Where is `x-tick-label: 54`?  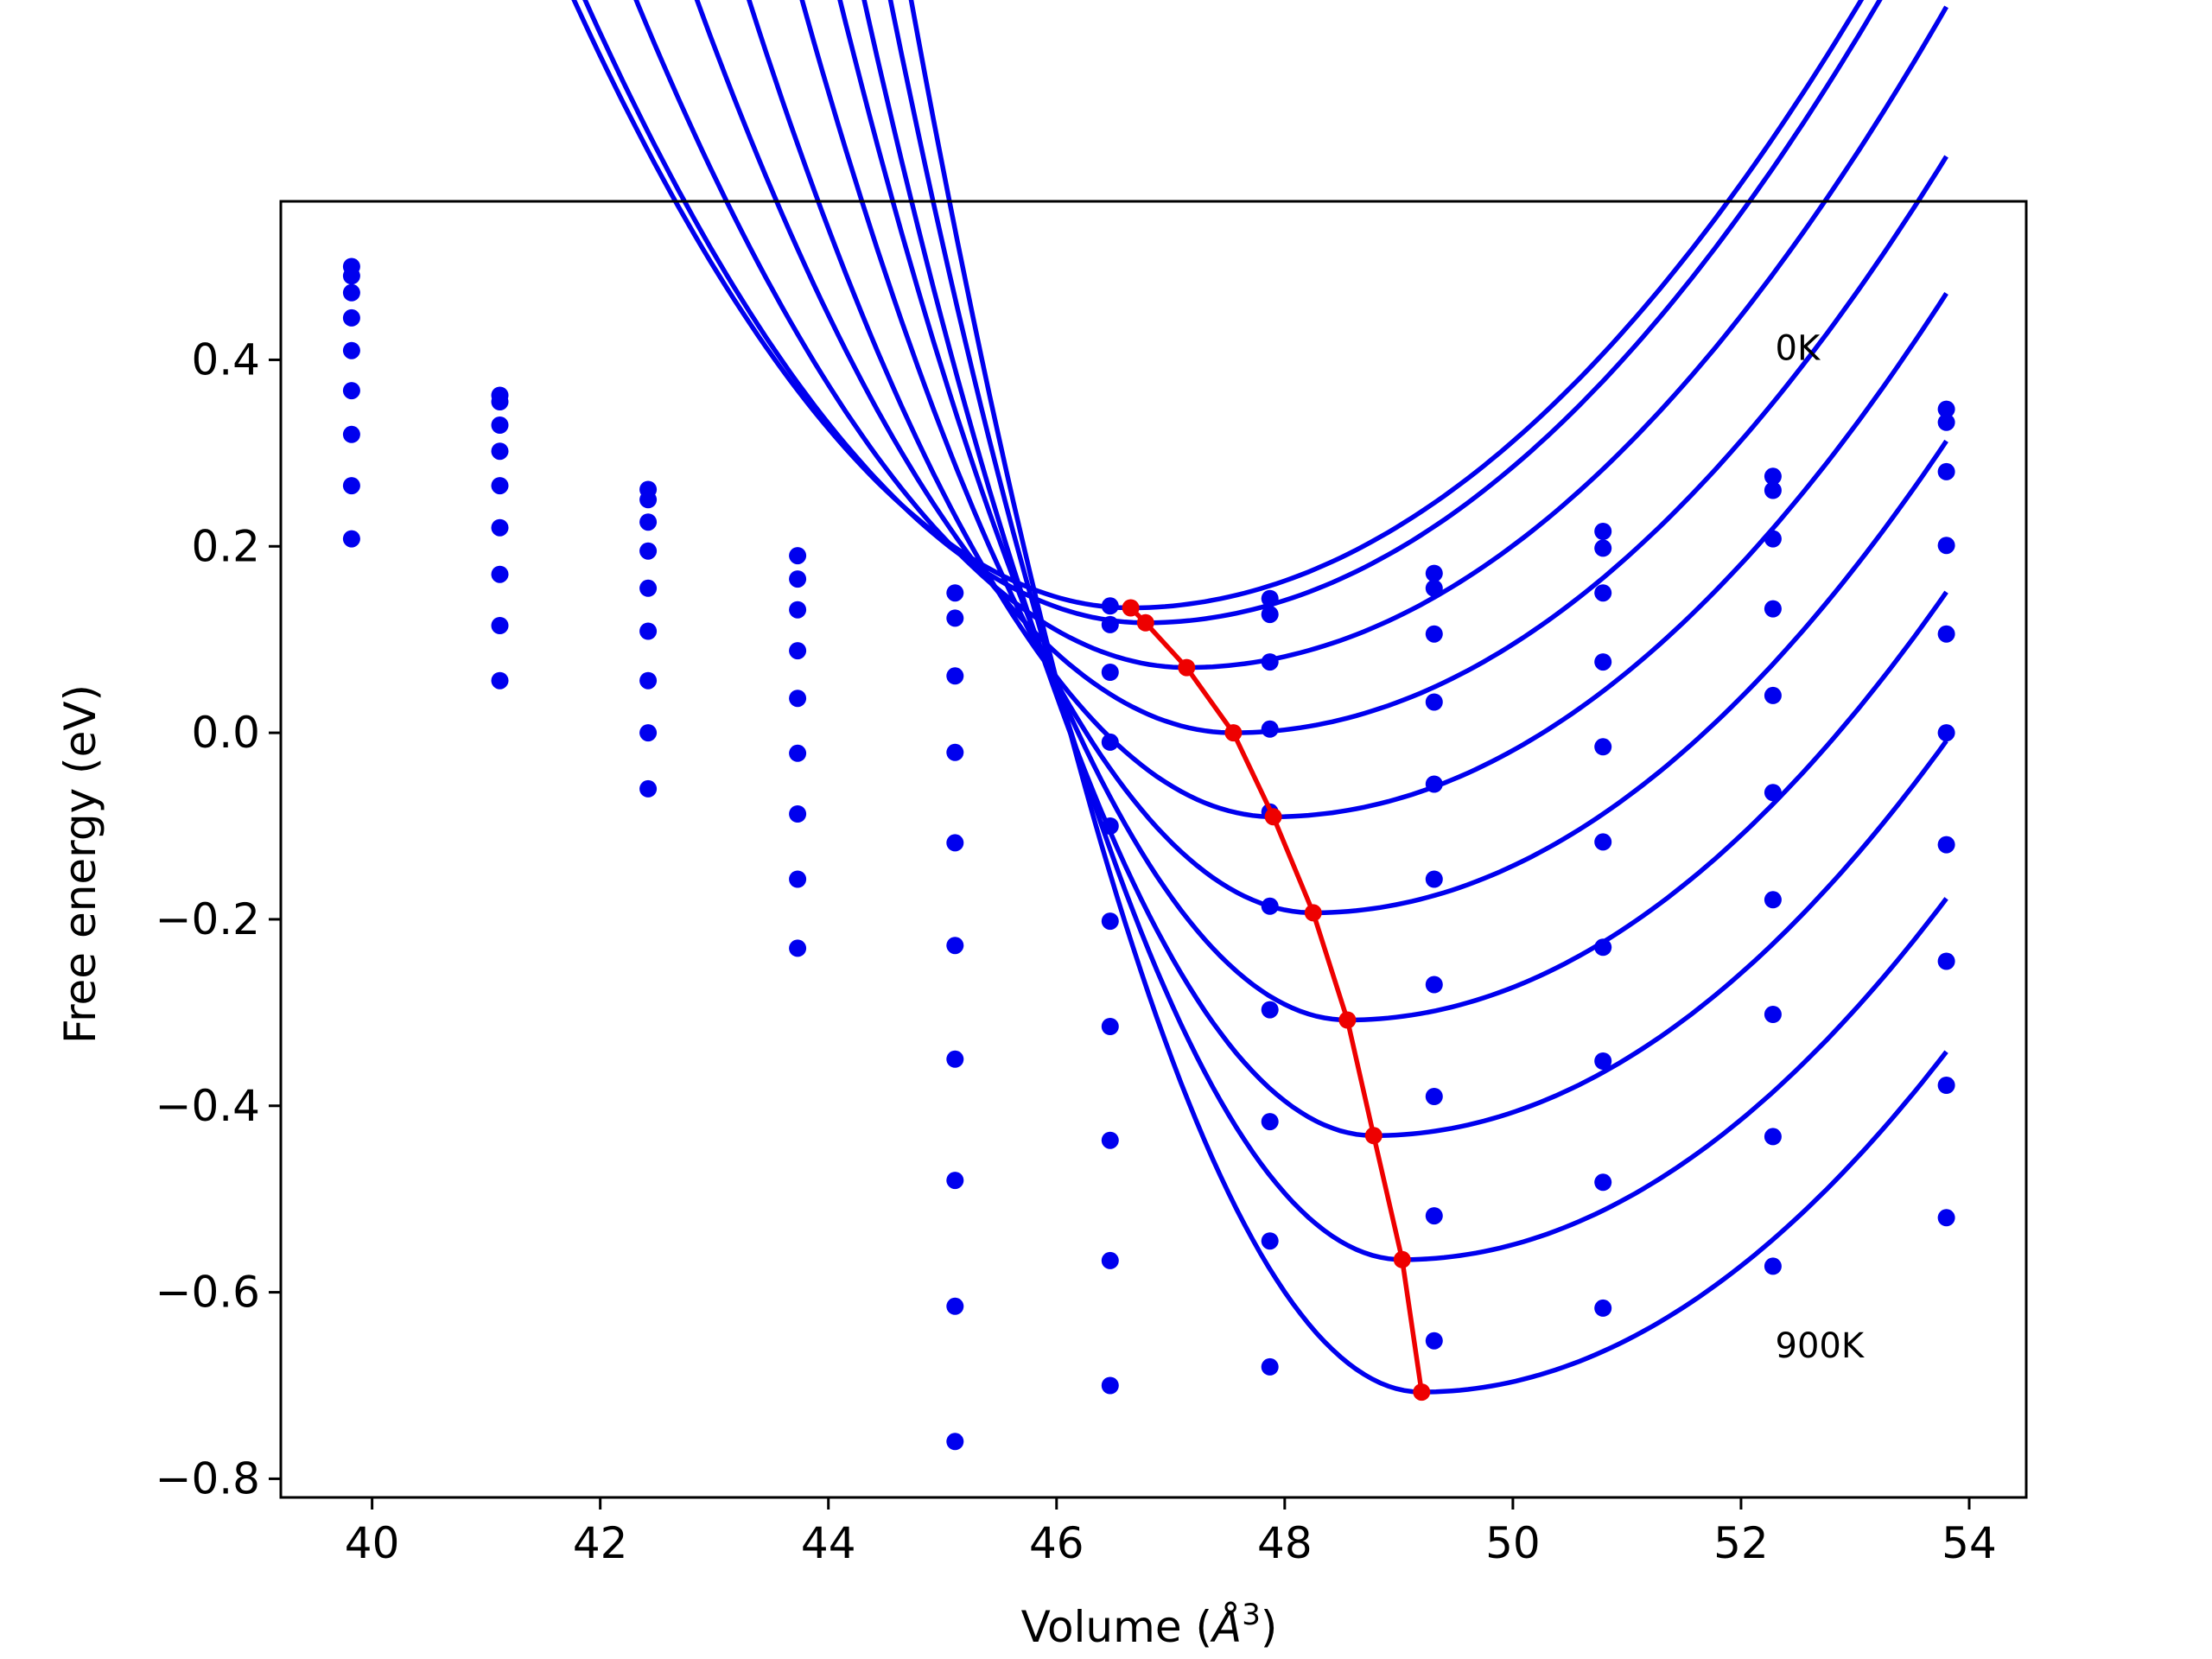 x-tick-label: 54 is located at coordinates (1970, 1543).